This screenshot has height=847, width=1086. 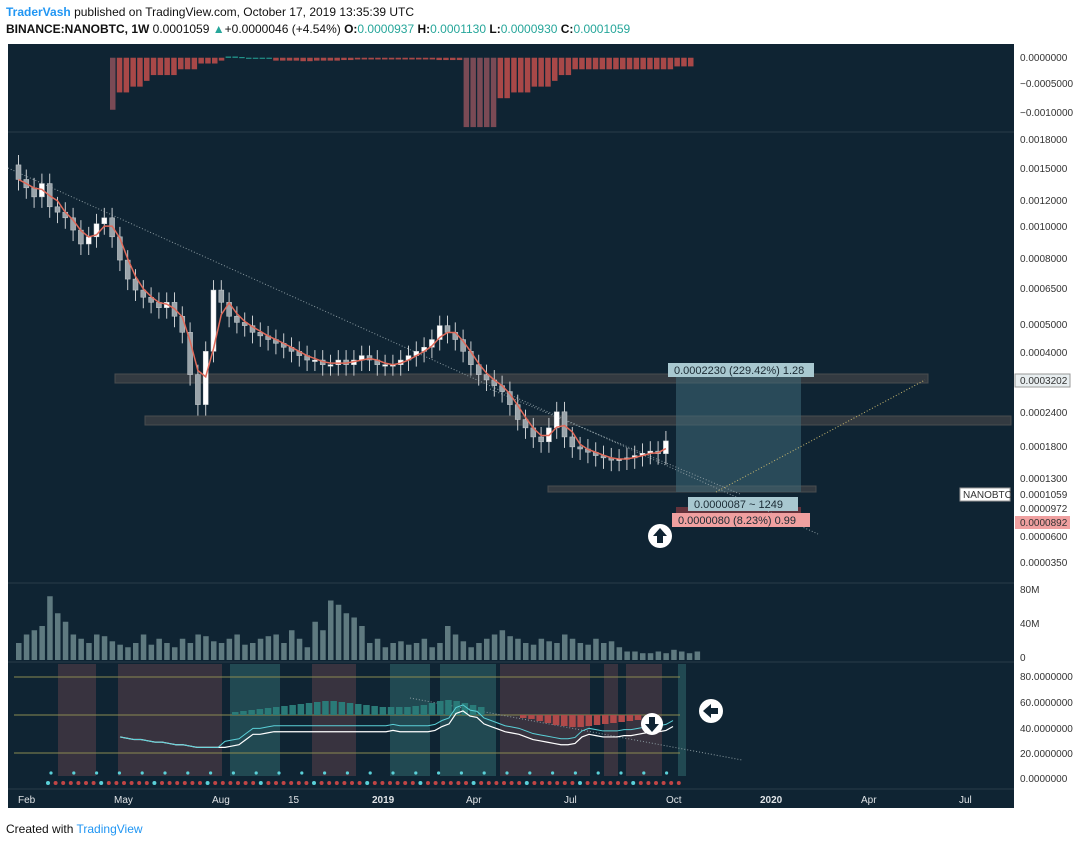 I want to click on author-link: TraderVash, so click(x=38, y=12).